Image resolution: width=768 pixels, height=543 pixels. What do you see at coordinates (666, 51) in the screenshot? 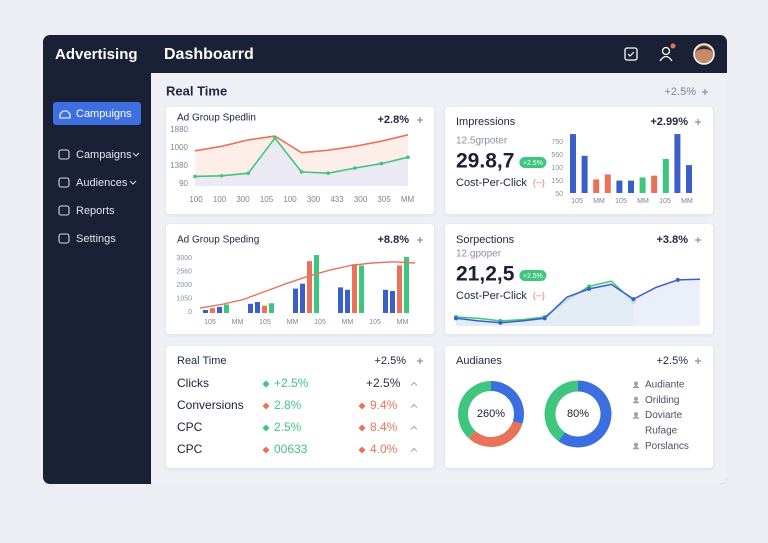
I see `user-icon` at bounding box center [666, 51].